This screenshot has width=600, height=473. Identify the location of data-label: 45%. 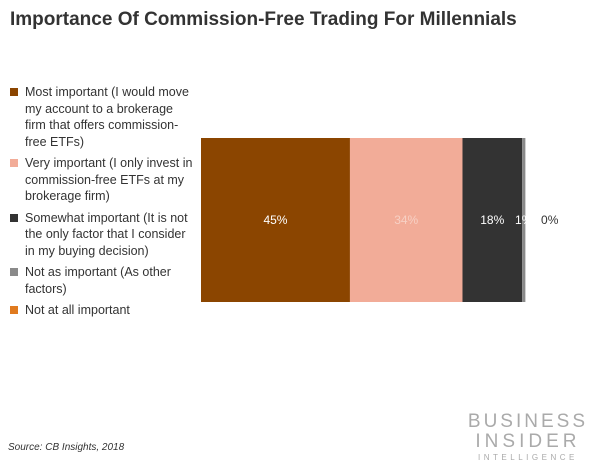
(275, 220).